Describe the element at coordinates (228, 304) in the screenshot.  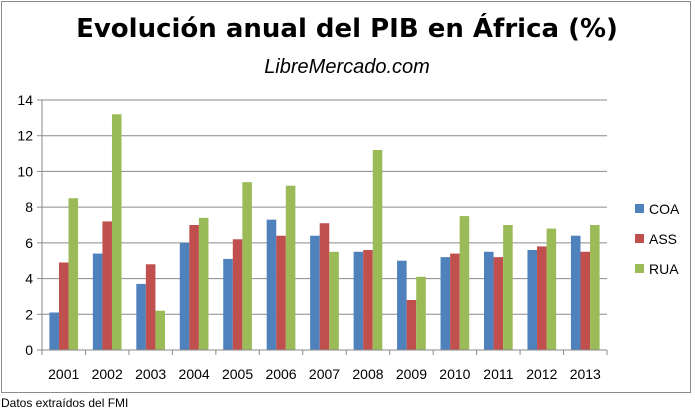
I see `bar-coa-2005` at that location.